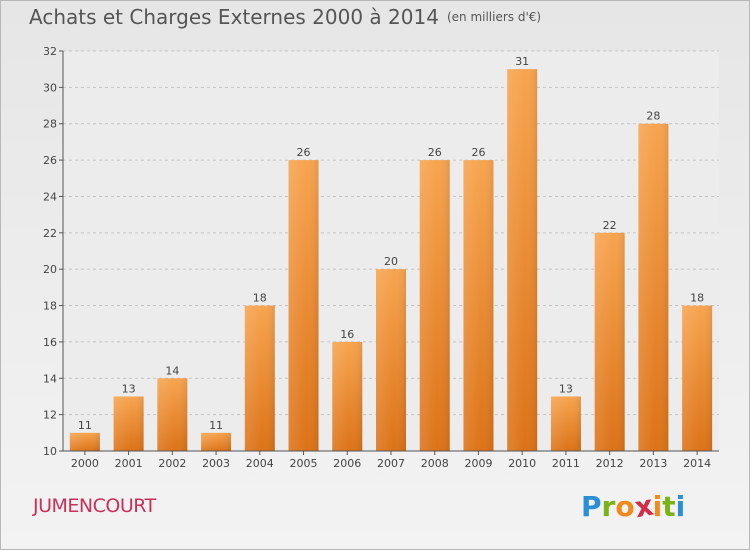 The width and height of the screenshot is (750, 551). What do you see at coordinates (50, 451) in the screenshot?
I see `y-tick-label: 10` at bounding box center [50, 451].